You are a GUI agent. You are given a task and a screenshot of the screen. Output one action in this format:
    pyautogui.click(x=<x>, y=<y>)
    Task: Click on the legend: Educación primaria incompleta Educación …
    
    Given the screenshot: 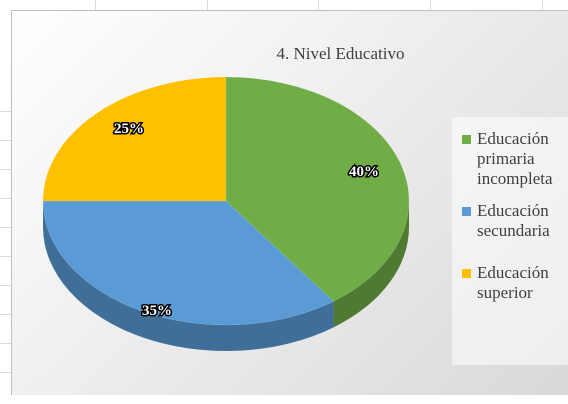 What is the action you would take?
    pyautogui.click(x=510, y=241)
    